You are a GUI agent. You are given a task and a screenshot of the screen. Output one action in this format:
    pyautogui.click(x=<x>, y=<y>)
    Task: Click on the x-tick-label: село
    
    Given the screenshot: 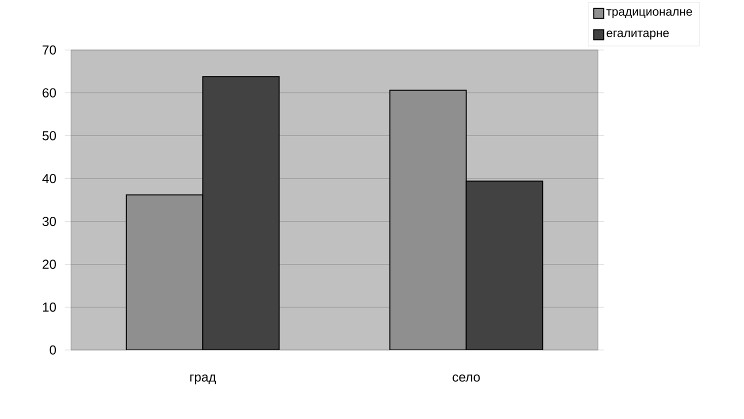 What is the action you would take?
    pyautogui.click(x=466, y=378)
    